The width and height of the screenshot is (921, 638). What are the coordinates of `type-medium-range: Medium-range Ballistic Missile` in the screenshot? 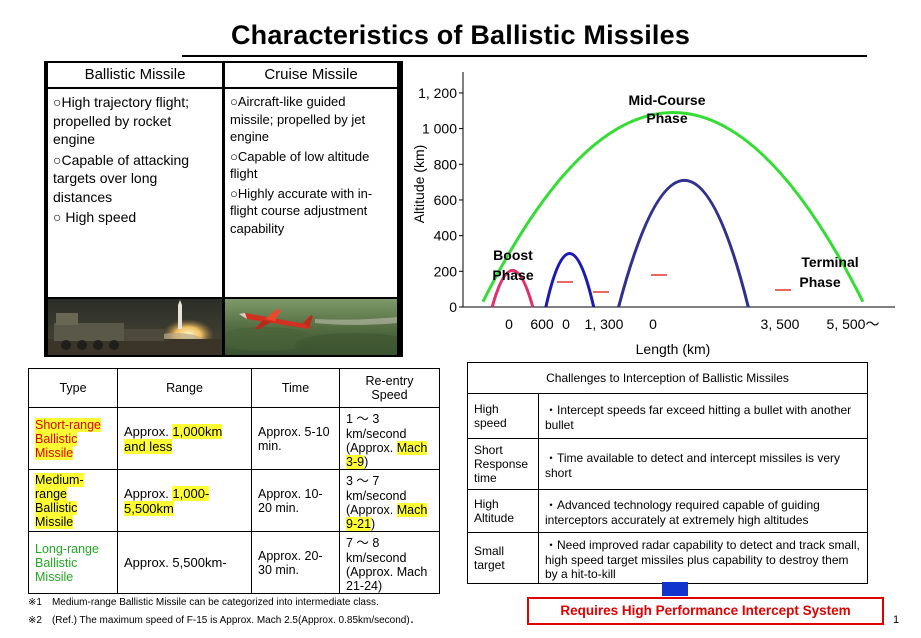 It's located at (59, 500).